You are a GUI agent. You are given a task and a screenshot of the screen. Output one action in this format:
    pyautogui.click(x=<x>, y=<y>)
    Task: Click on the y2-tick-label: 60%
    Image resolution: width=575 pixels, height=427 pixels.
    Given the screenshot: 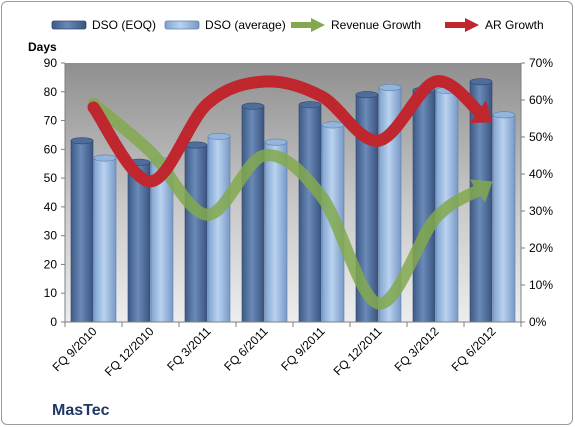 What is the action you would take?
    pyautogui.click(x=541, y=100)
    